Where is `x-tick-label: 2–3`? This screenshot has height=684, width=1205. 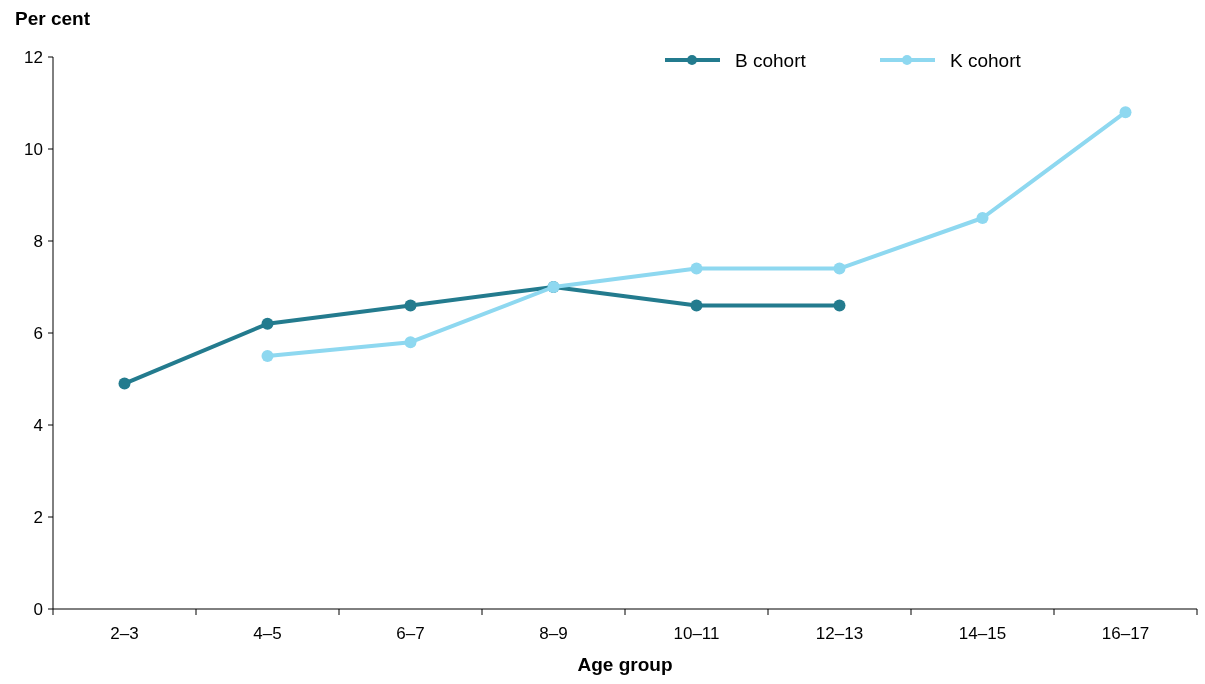 x-tick-label: 2–3 is located at coordinates (124, 633).